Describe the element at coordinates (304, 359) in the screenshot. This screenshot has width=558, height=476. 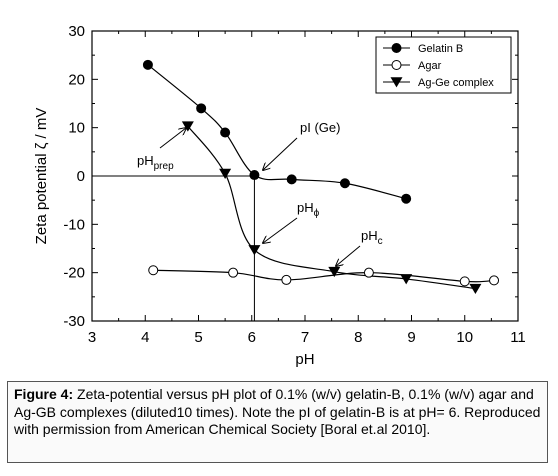
I see `x-axis-title: pH` at that location.